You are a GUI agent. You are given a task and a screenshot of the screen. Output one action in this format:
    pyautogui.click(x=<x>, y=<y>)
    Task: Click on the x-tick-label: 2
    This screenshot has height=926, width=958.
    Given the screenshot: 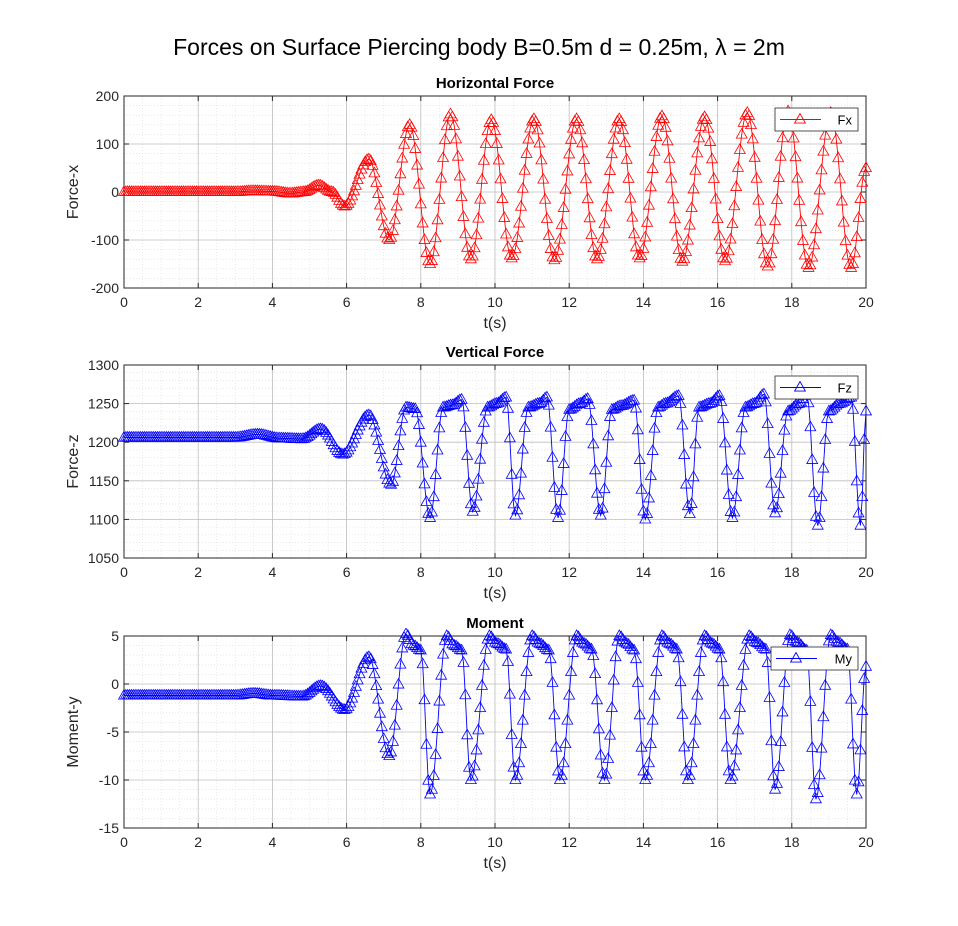 What is the action you would take?
    pyautogui.click(x=198, y=572)
    